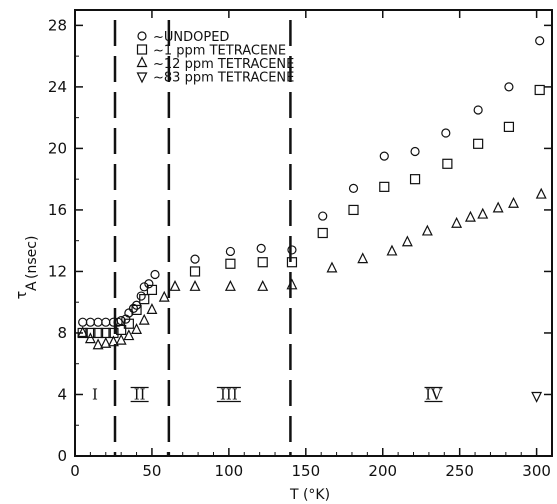  Describe the element at coordinates (62, 394) in the screenshot. I see `y-tick-label: 4` at that location.